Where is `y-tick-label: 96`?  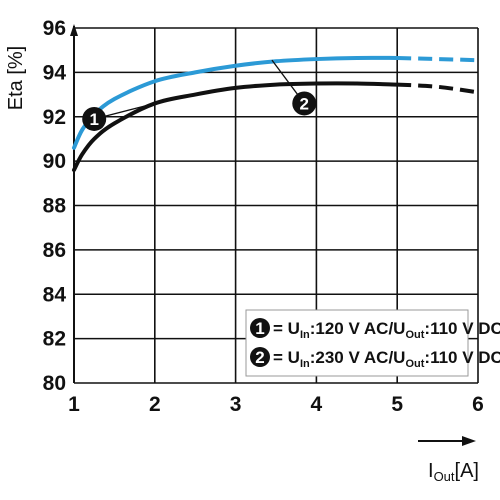 y-tick-label: 96 is located at coordinates (54, 28).